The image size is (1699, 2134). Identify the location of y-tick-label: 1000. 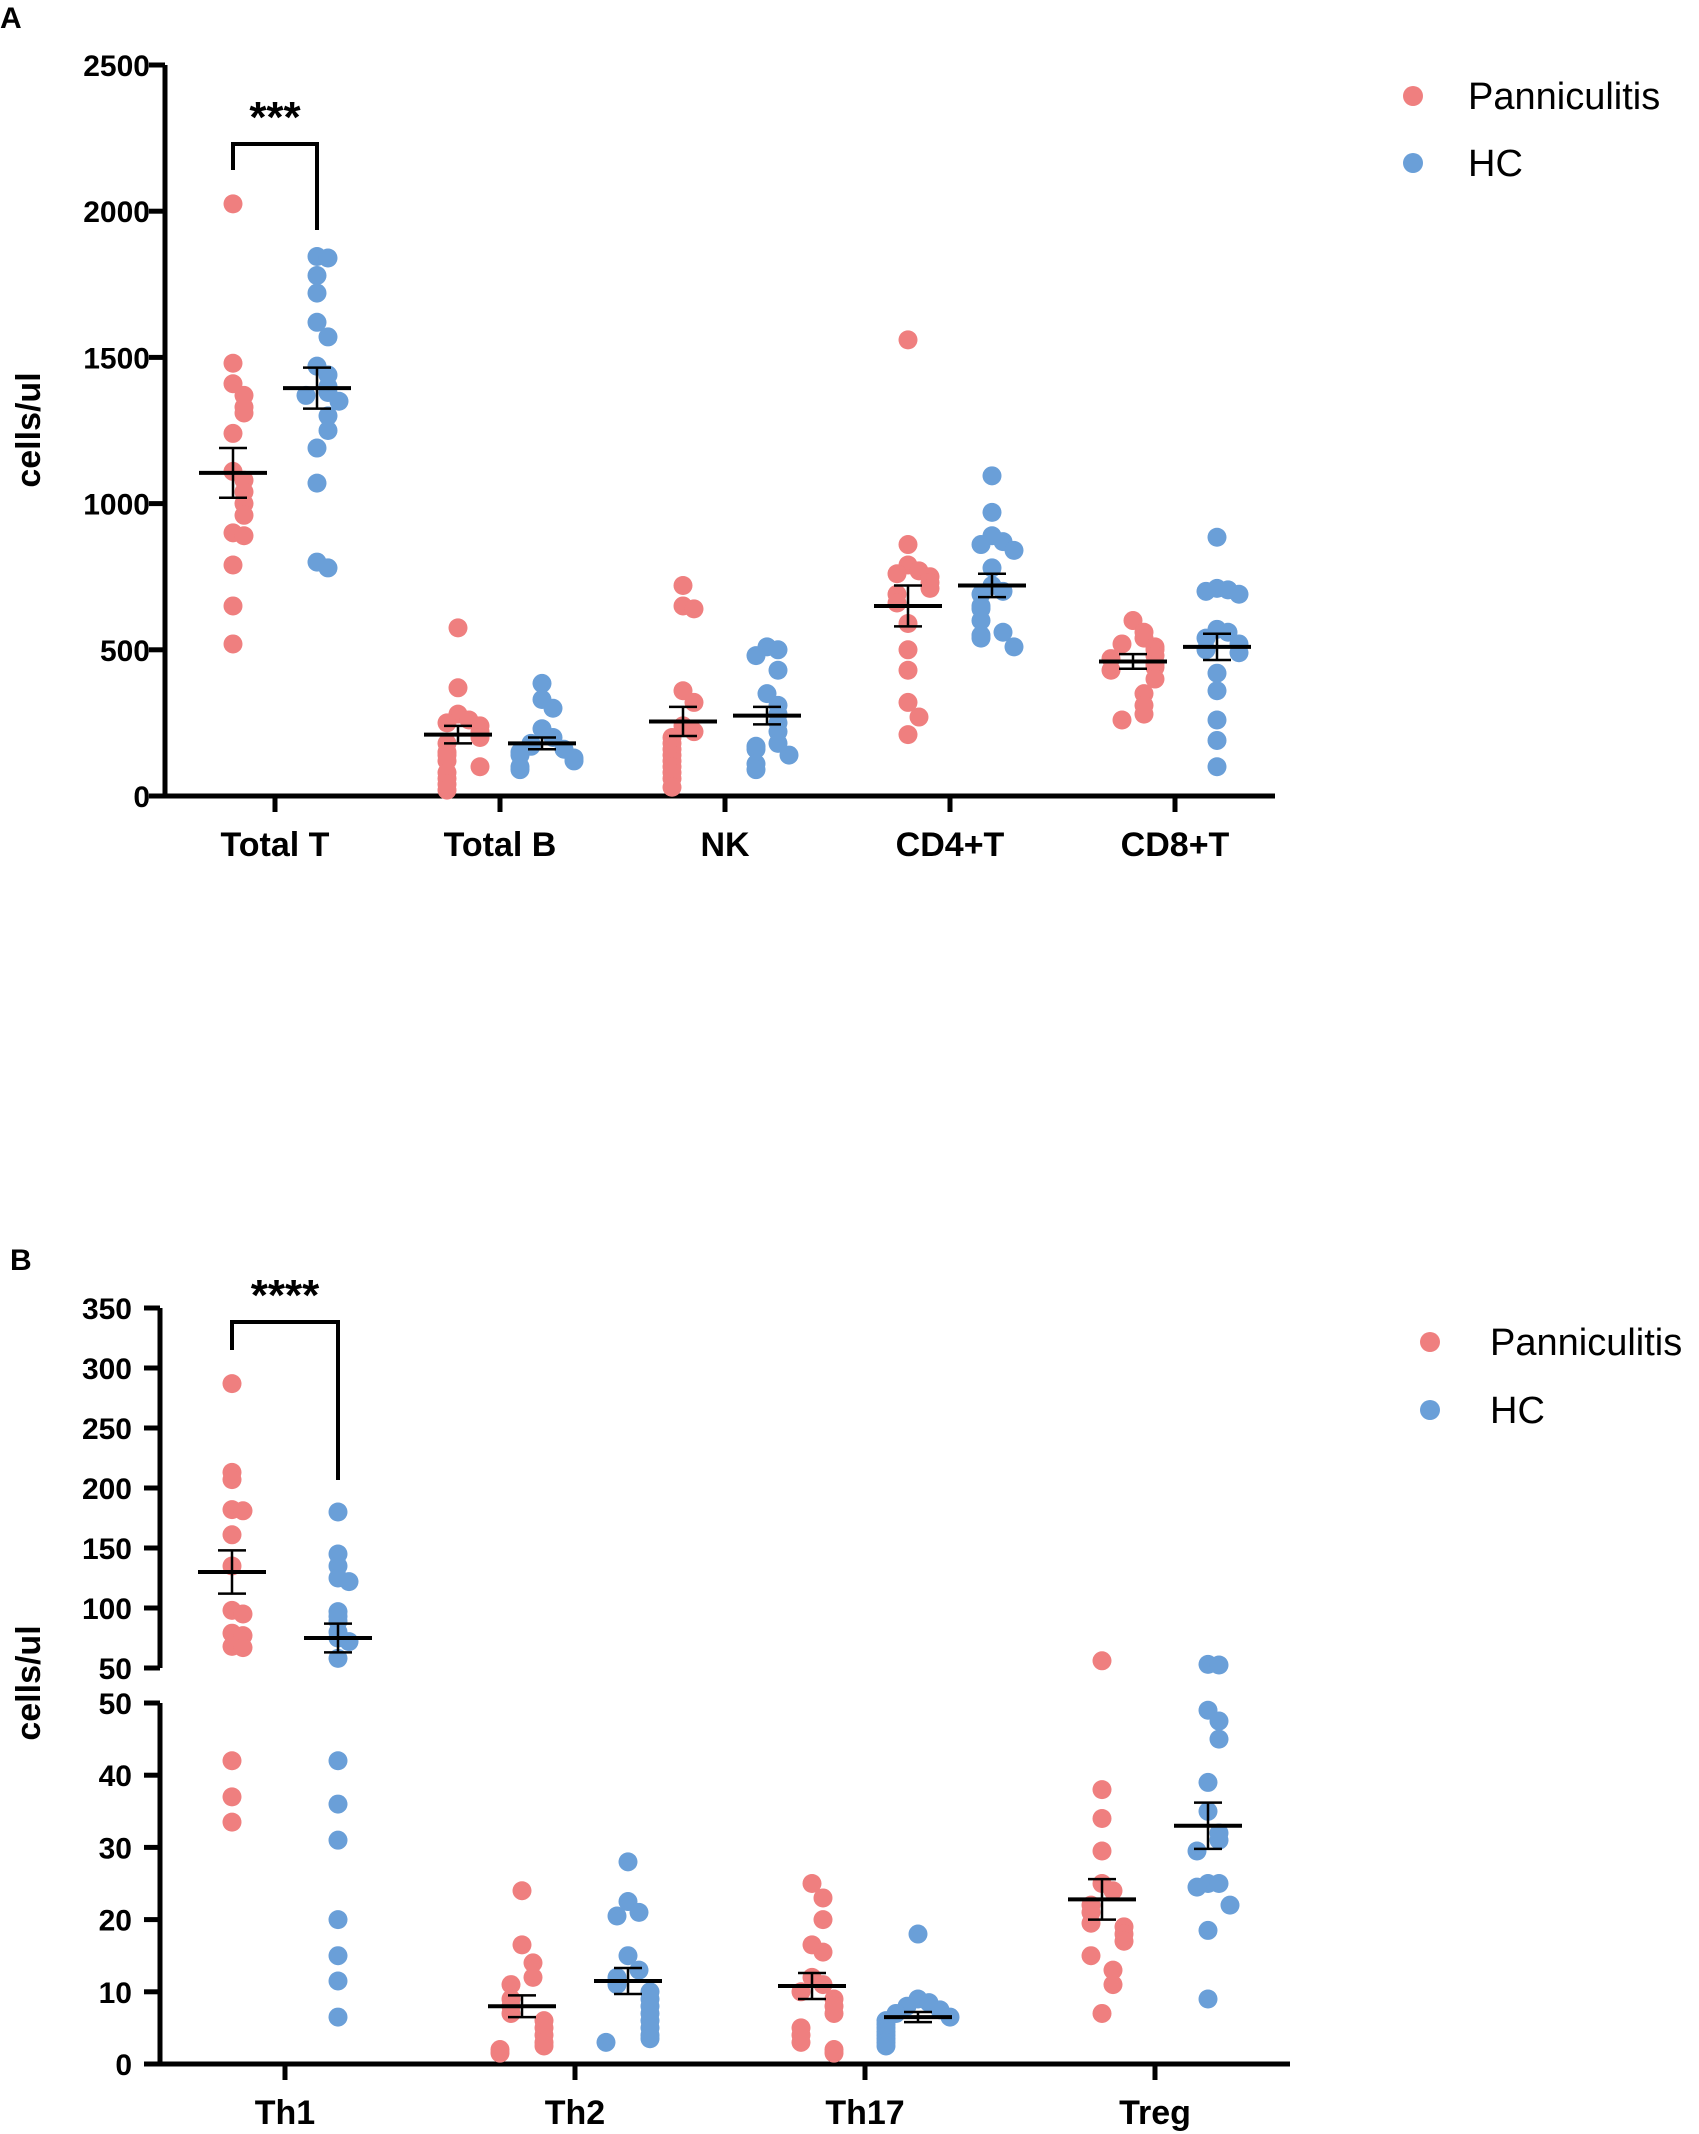
(116, 505).